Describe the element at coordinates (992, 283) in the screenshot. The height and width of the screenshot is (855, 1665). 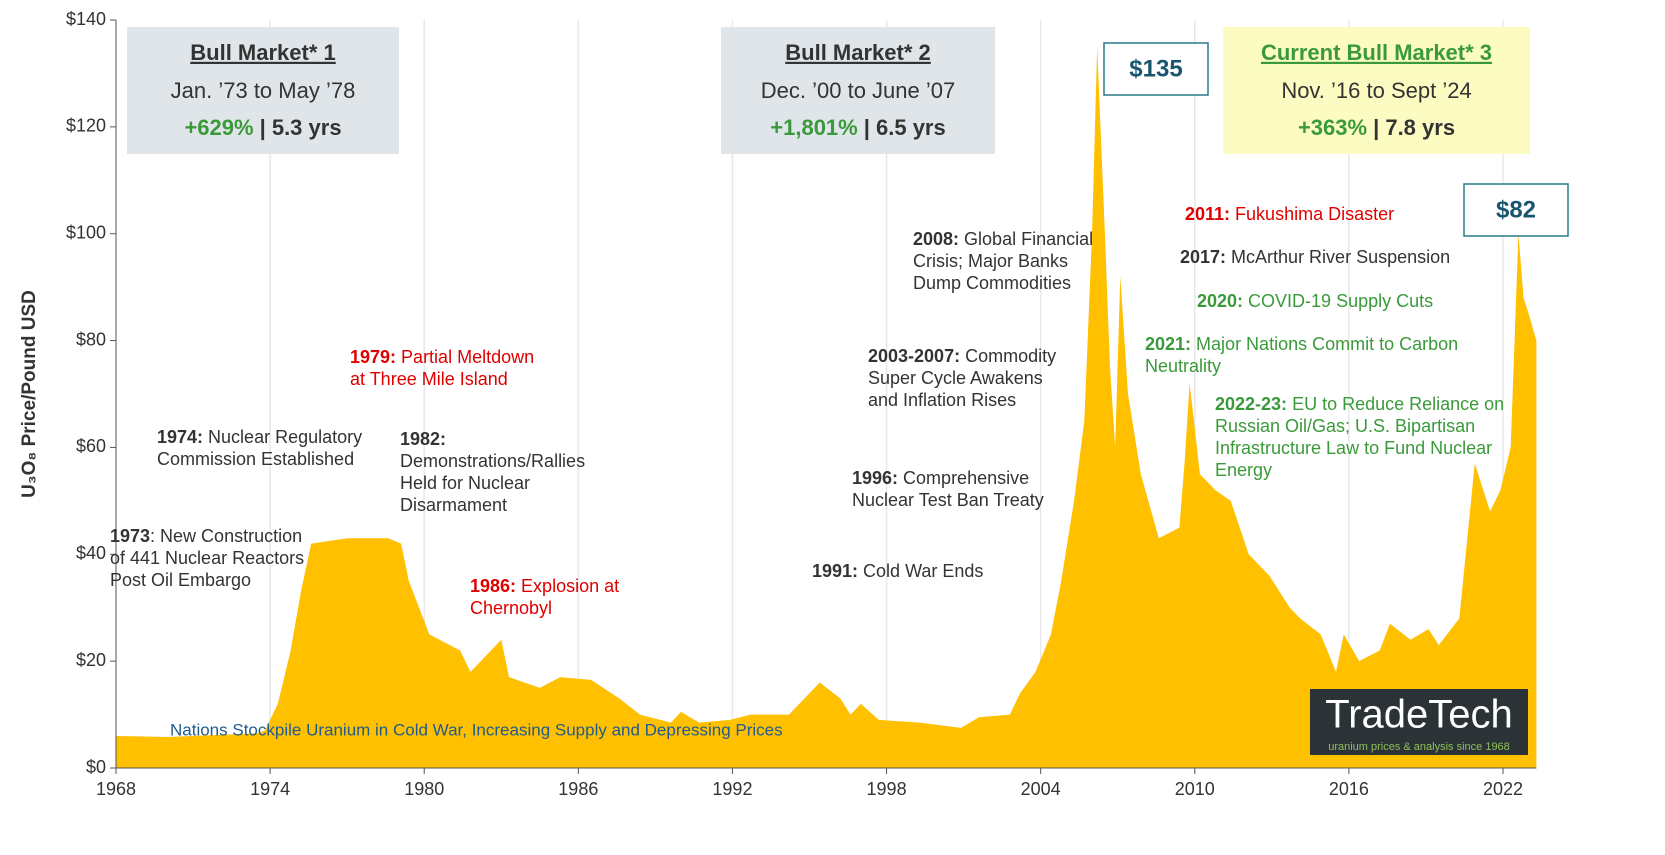
I see `annotation-text: Dump Commodities` at that location.